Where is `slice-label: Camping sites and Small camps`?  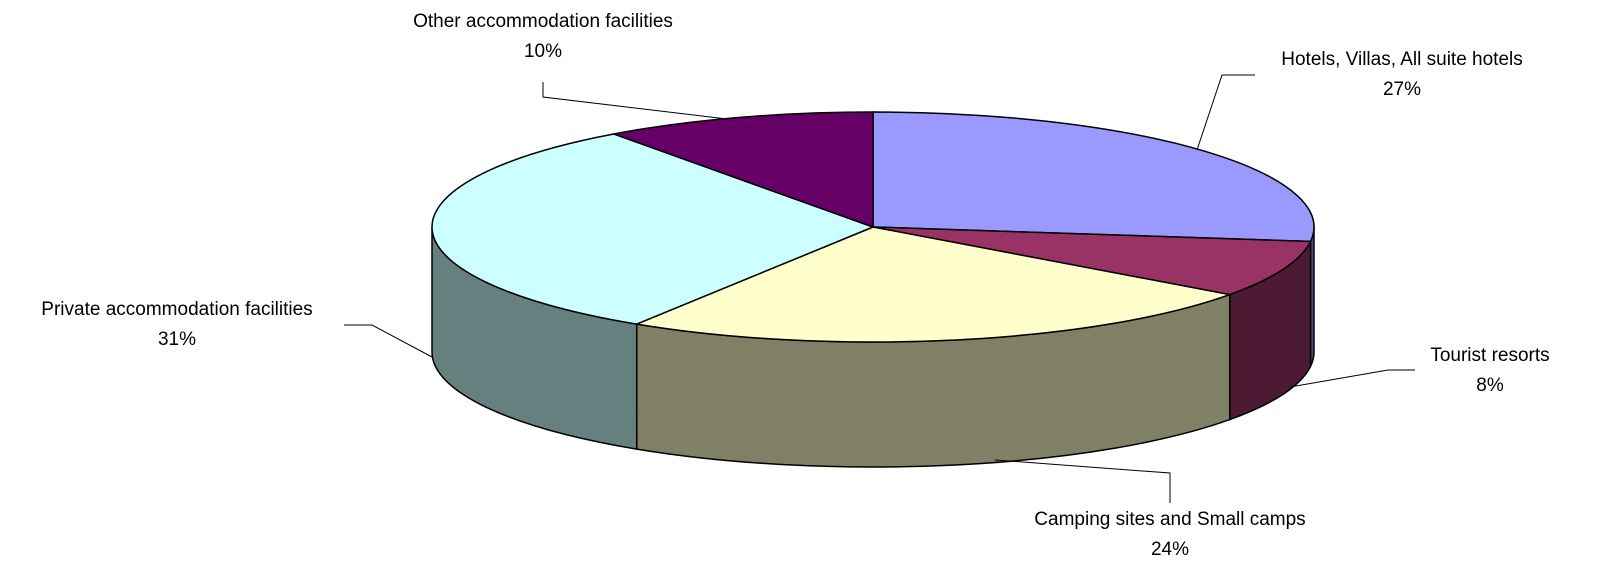 slice-label: Camping sites and Small camps is located at coordinates (1169, 519).